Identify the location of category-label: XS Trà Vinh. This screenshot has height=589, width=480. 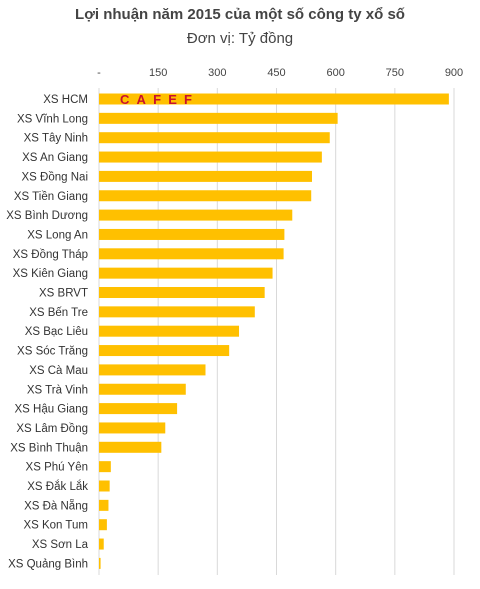
(57, 390).